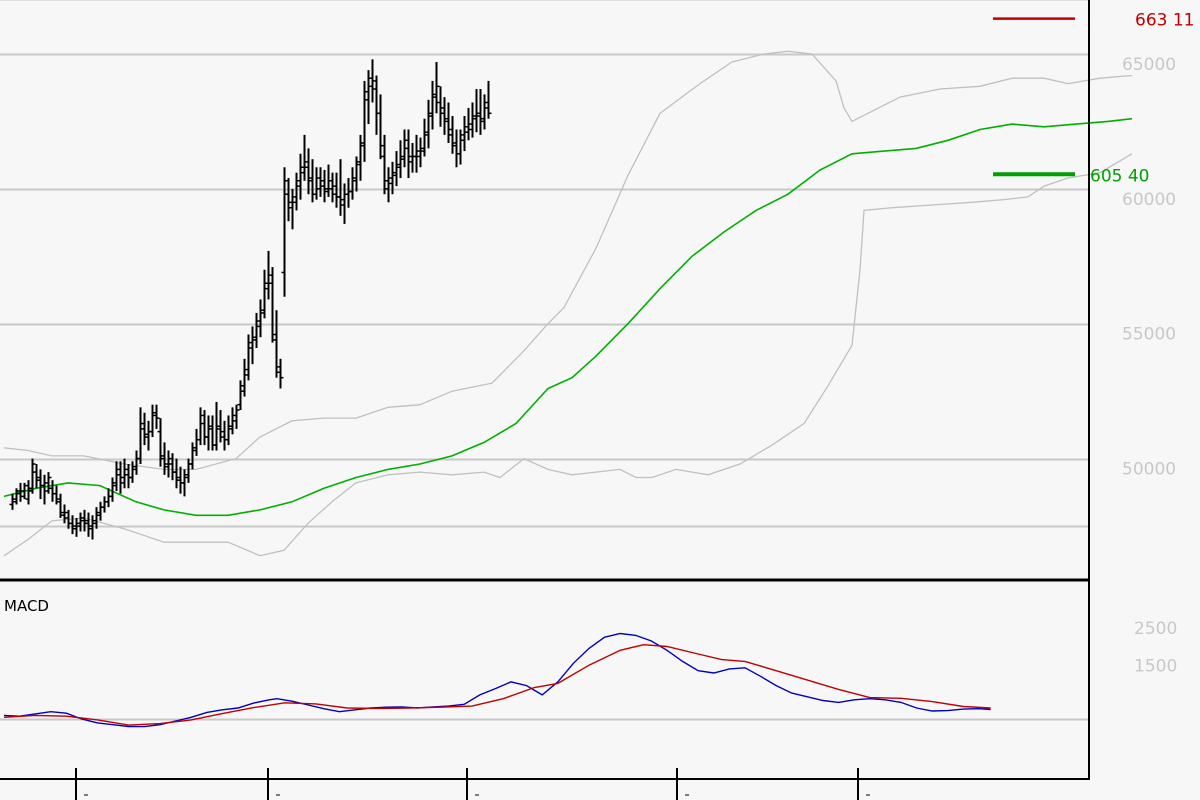 This screenshot has height=800, width=1200. I want to click on price-tick-label: 55000, so click(1149, 335).